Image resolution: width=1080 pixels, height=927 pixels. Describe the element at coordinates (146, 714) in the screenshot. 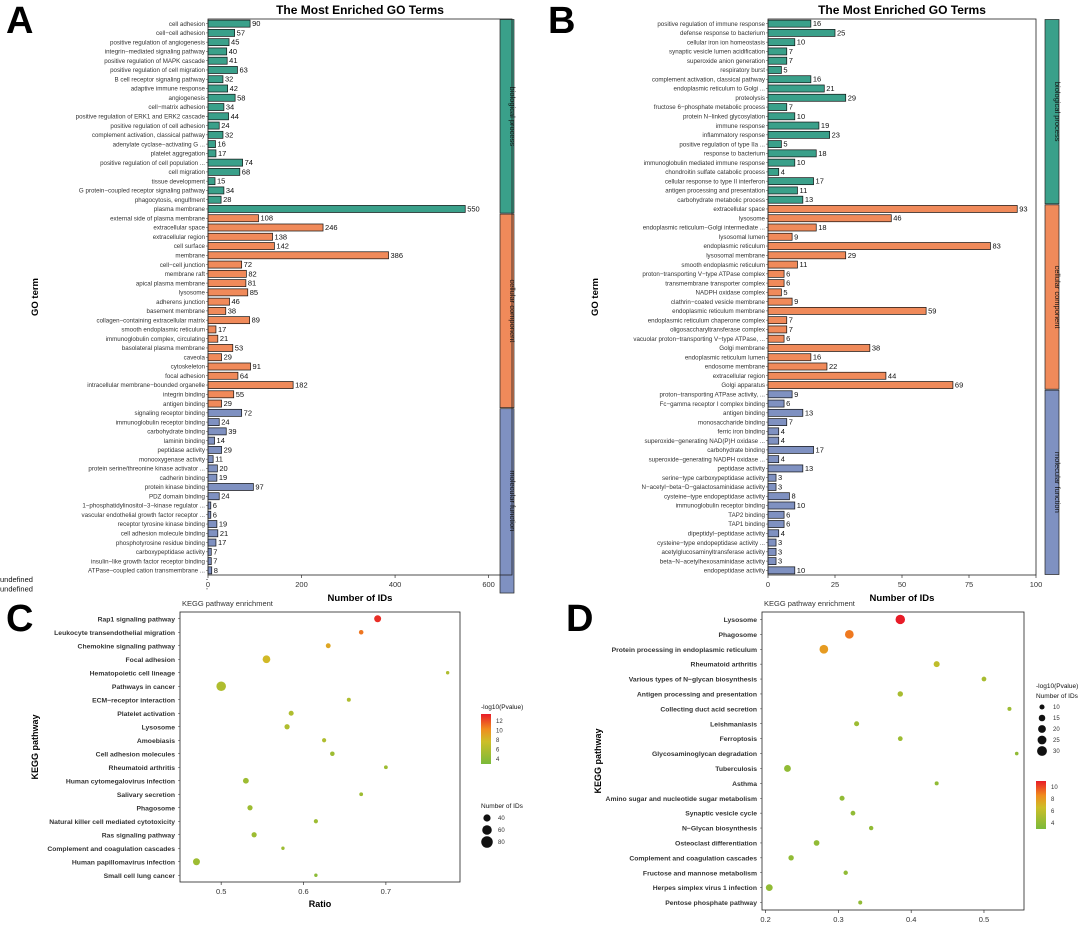

I see `chart-c-category-label: Platelet activation` at that location.